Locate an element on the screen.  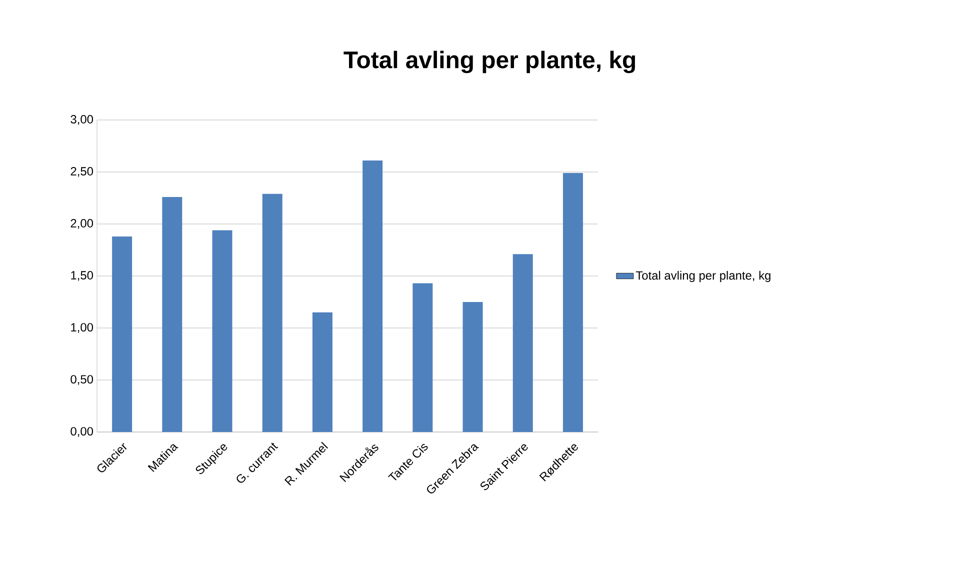
y-tick-label: 0,50 is located at coordinates (82, 380).